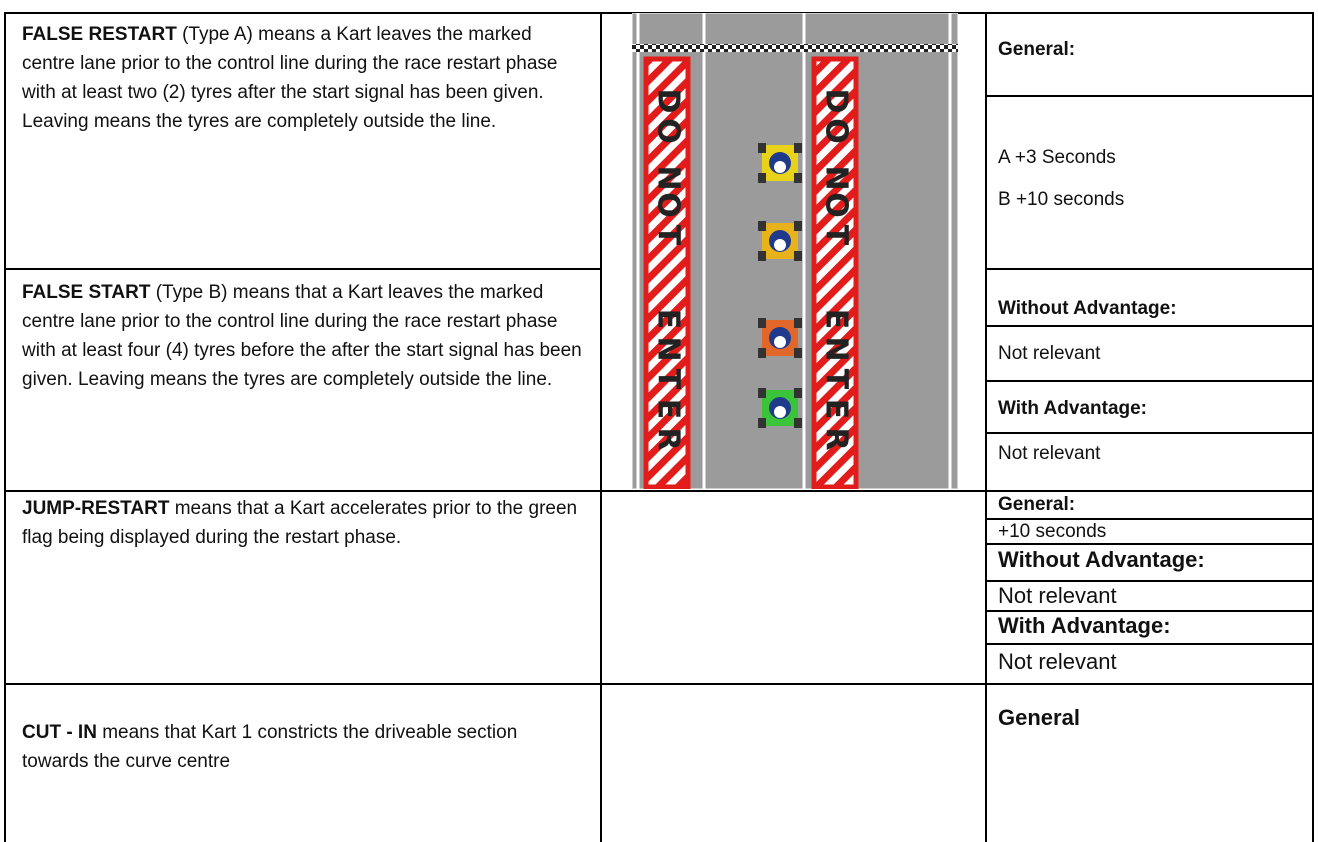 The image size is (1318, 842). What do you see at coordinates (59, 732) in the screenshot?
I see `rule-term: CUT - IN` at bounding box center [59, 732].